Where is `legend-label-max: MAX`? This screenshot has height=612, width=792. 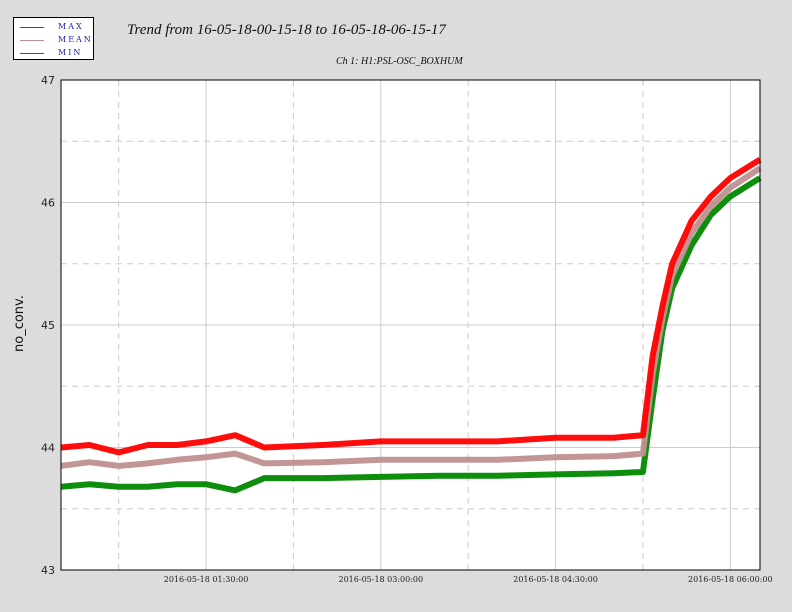 legend-label-max: MAX is located at coordinates (71, 26).